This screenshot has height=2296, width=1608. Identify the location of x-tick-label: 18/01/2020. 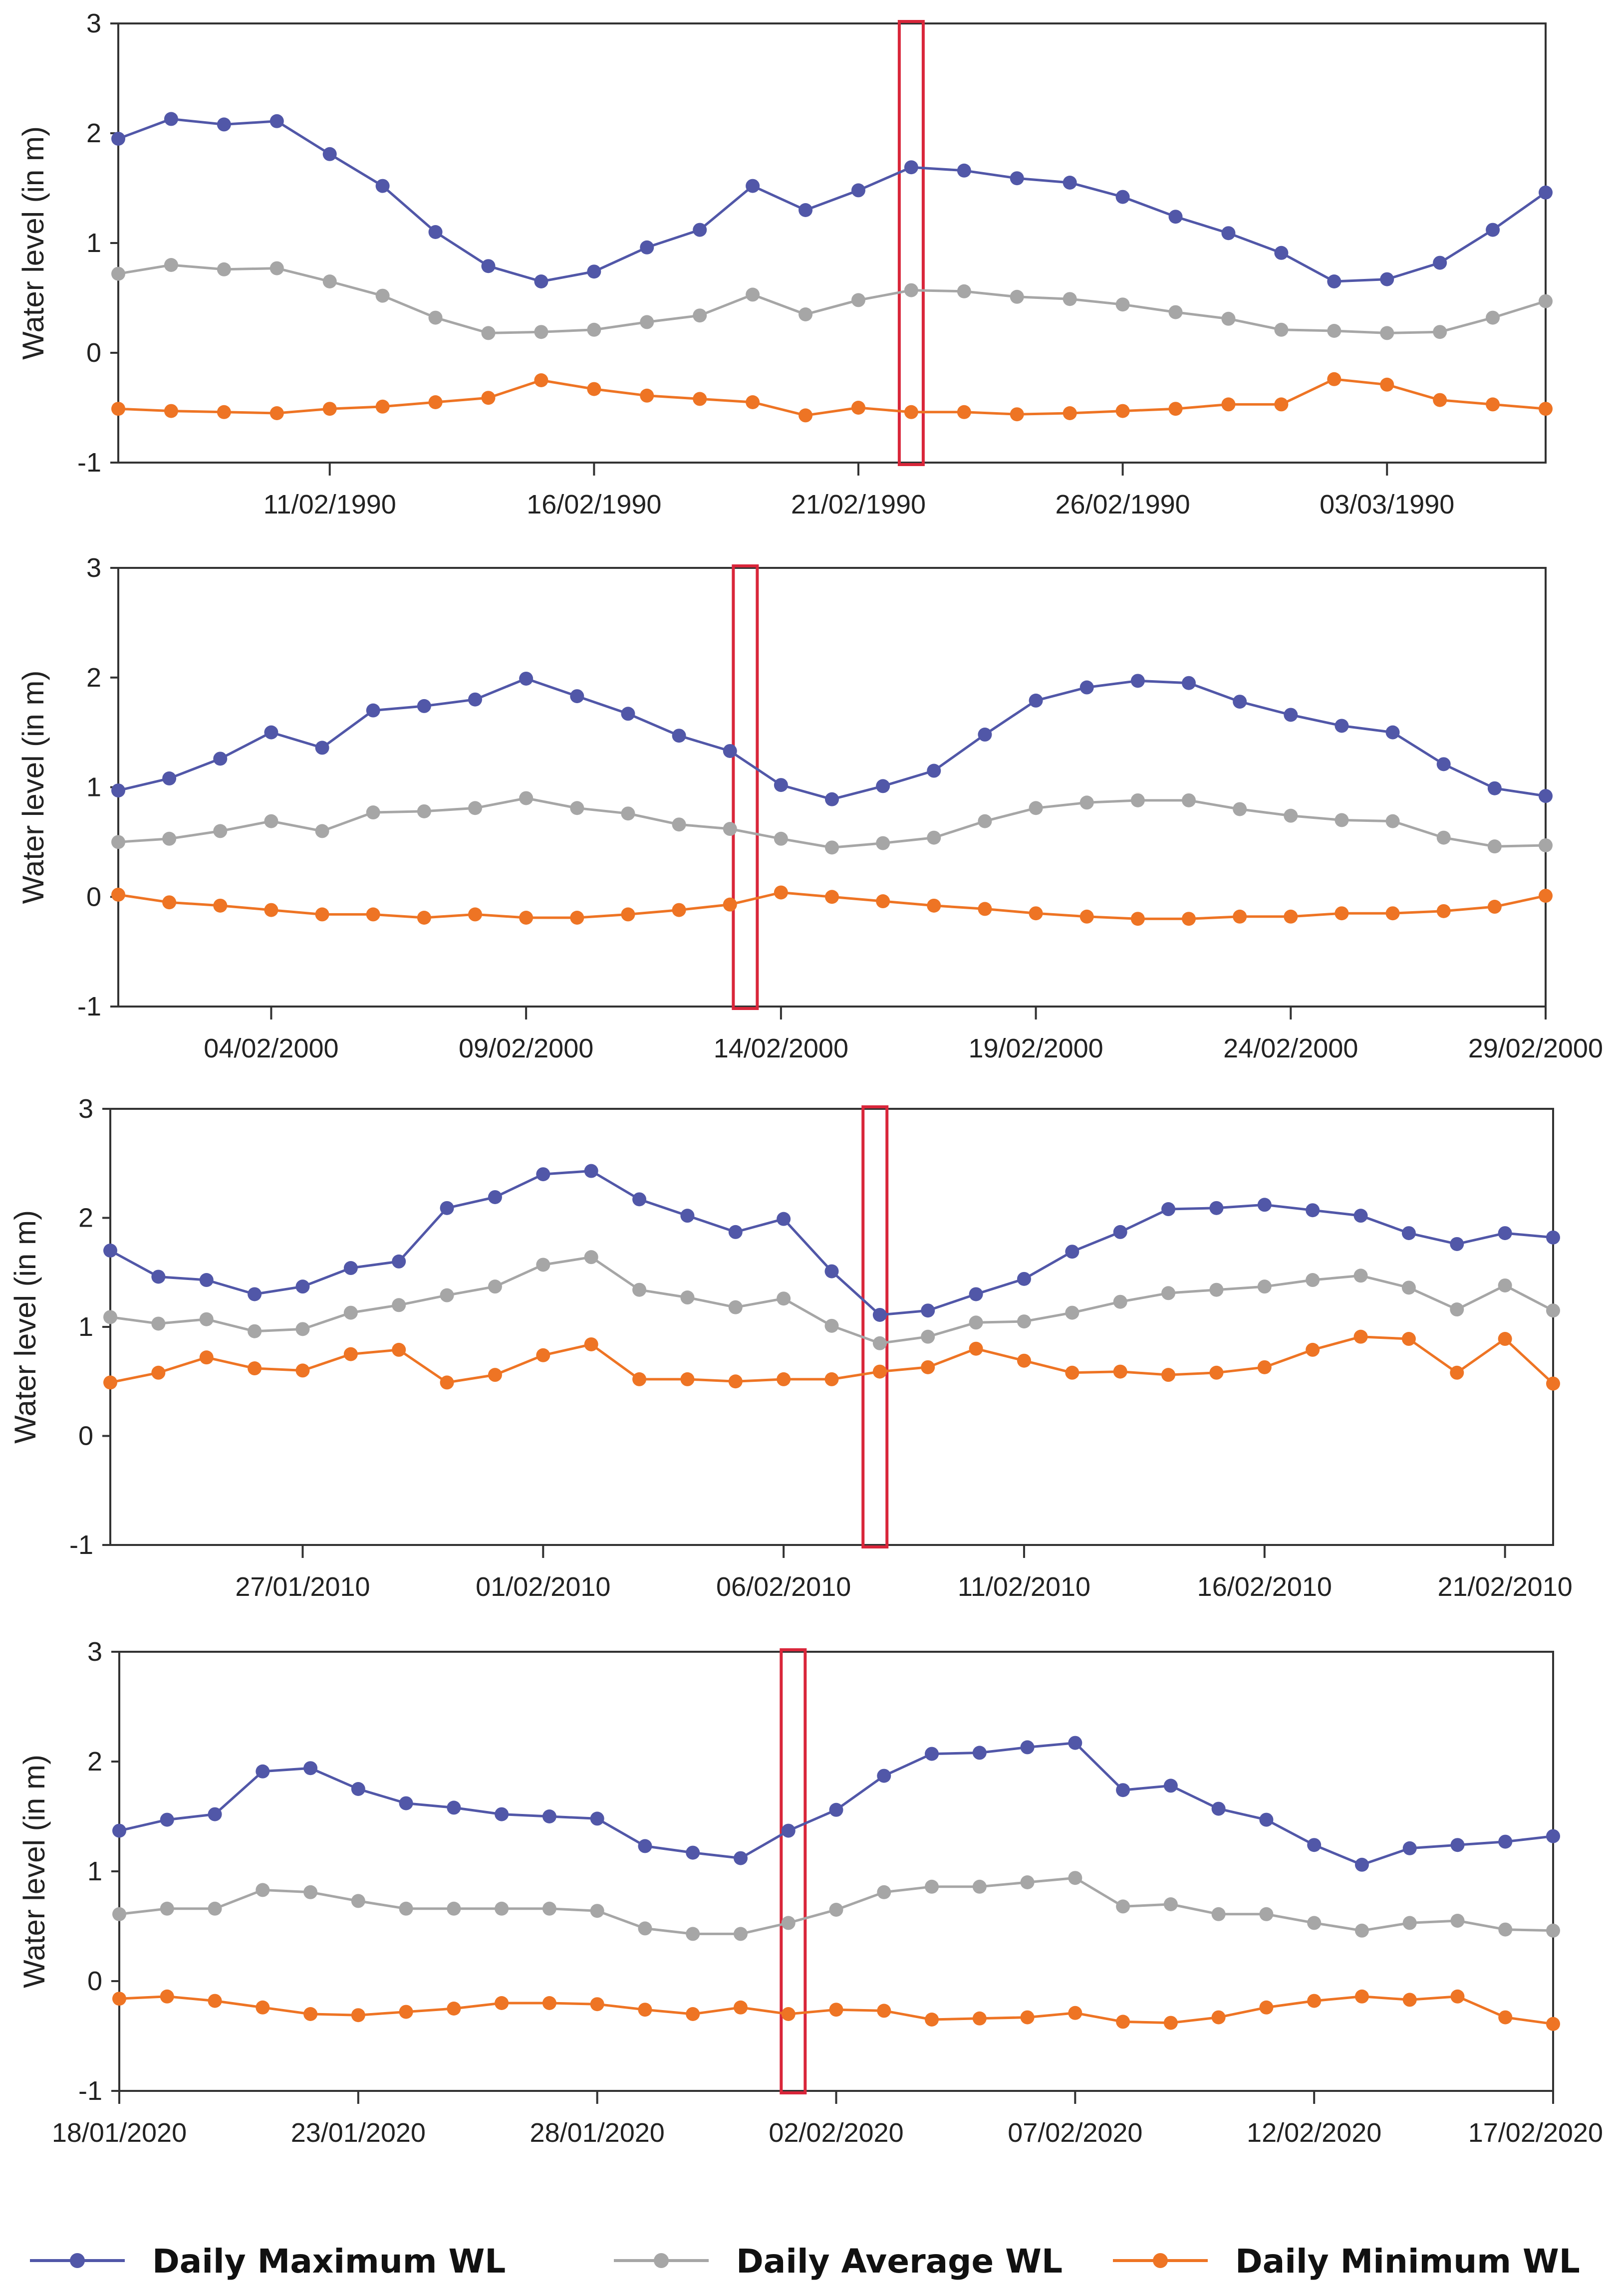
(119, 2133).